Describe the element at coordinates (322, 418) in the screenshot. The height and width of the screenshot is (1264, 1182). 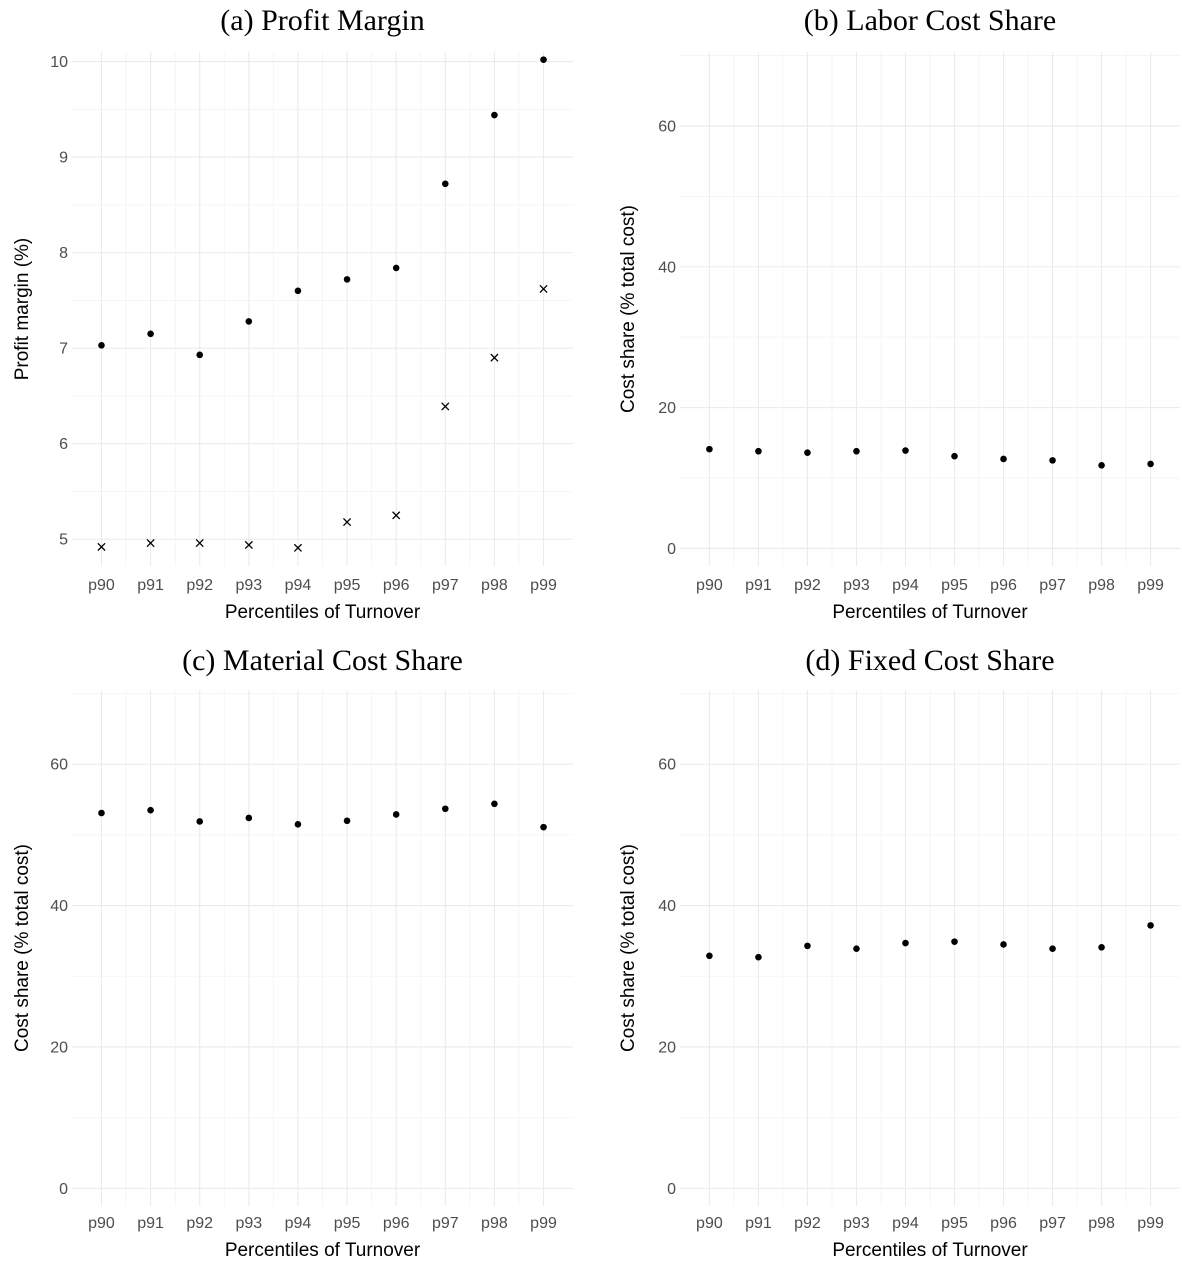
I see `series-cross` at that location.